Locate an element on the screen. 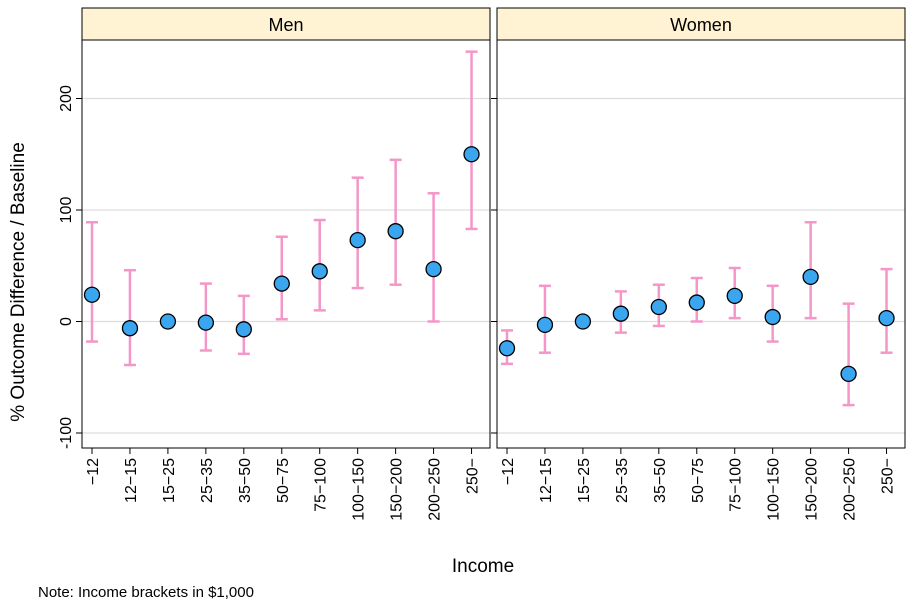 The width and height of the screenshot is (907, 605). y-tick-label: 200 is located at coordinates (66, 98).